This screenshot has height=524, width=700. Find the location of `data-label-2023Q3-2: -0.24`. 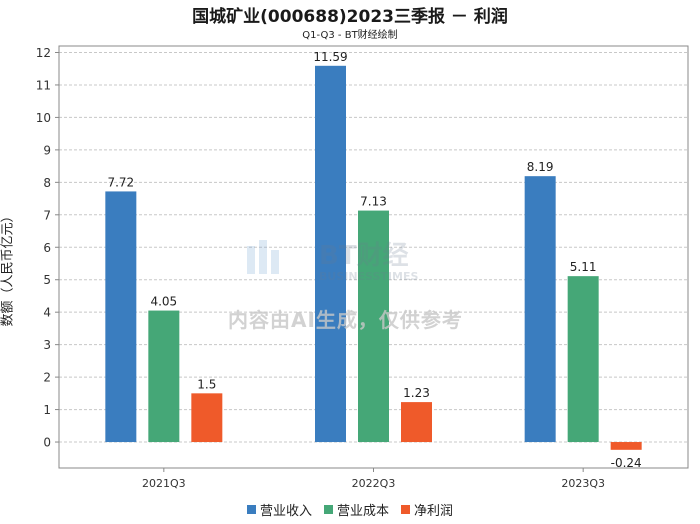

data-label-2023Q3-2: -0.24 is located at coordinates (626, 463).